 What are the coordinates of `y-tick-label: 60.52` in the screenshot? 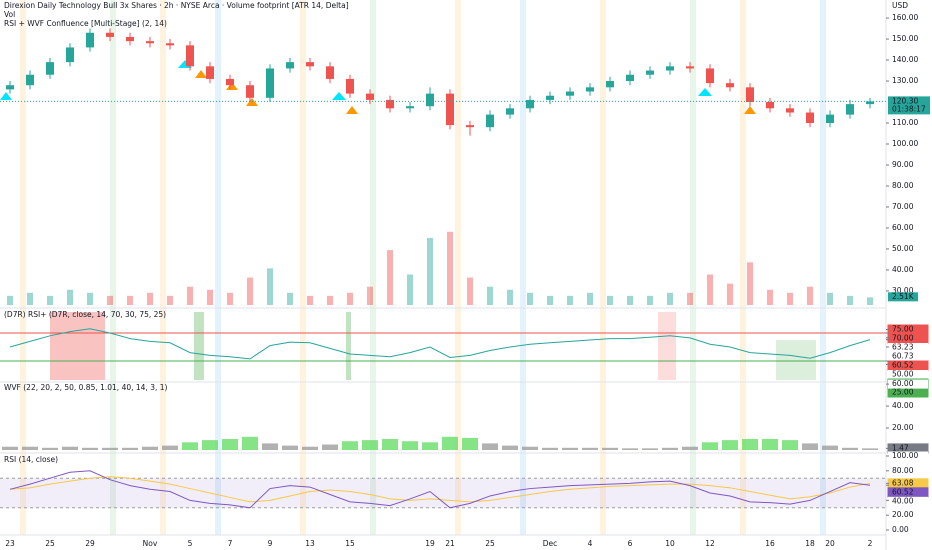 It's located at (903, 365).